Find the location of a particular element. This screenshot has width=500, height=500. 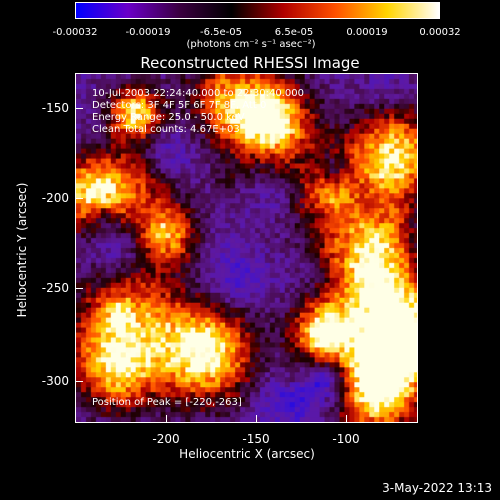

image-title: Reconstructed RHESSI Image is located at coordinates (250, 63).